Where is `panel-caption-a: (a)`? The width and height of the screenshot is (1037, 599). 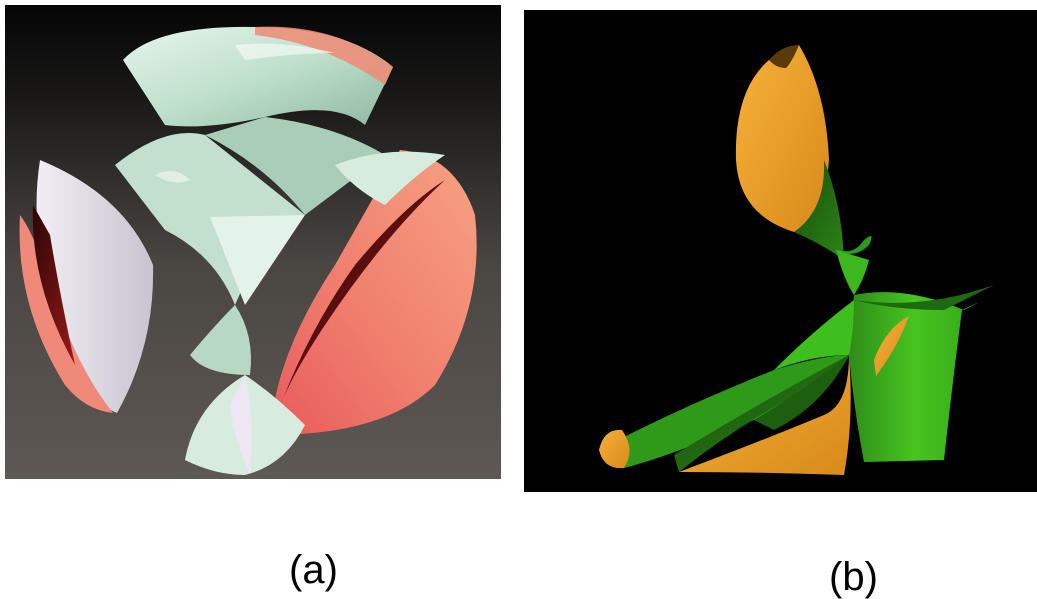
panel-caption-a: (a) is located at coordinates (313, 570).